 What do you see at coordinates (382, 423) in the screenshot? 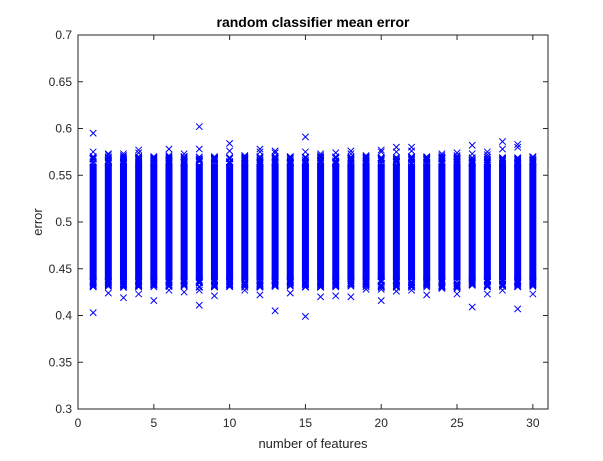
I see `x-tick-label: 20` at bounding box center [382, 423].